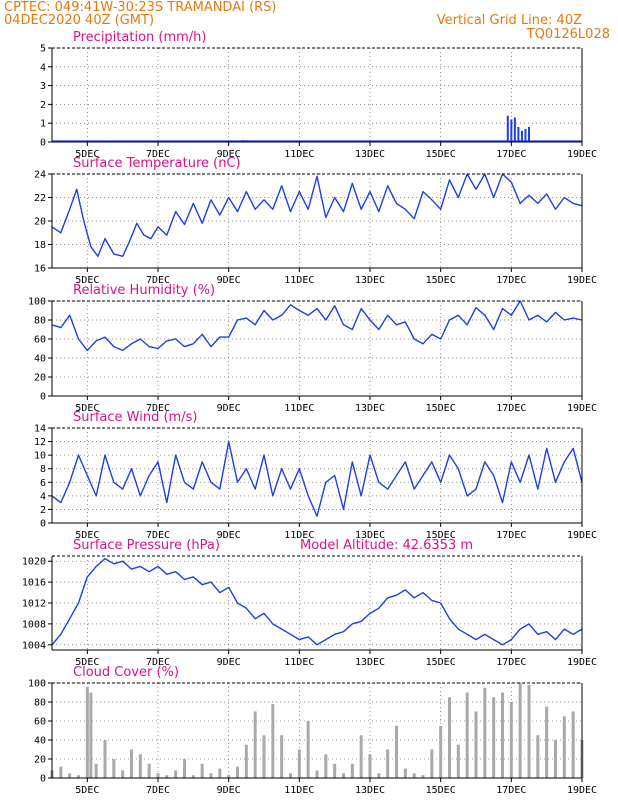 Image resolution: width=618 pixels, height=800 pixels. What do you see at coordinates (40, 198) in the screenshot?
I see `y-tick-label: 22` at bounding box center [40, 198].